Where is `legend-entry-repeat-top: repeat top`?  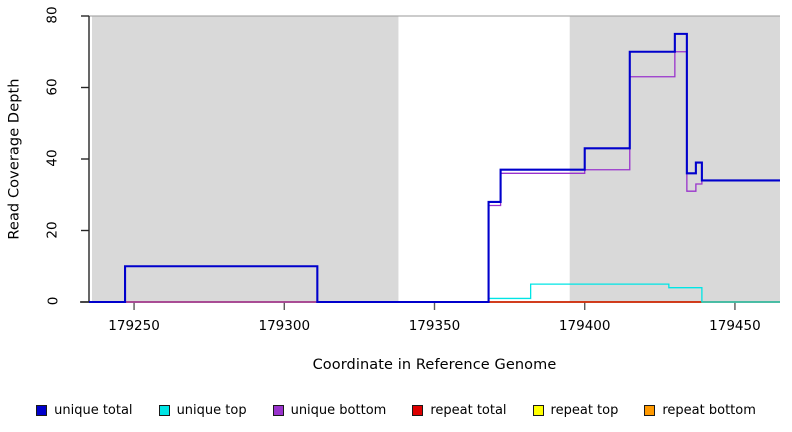
legend-entry-repeat-top: repeat top is located at coordinates (588, 410).